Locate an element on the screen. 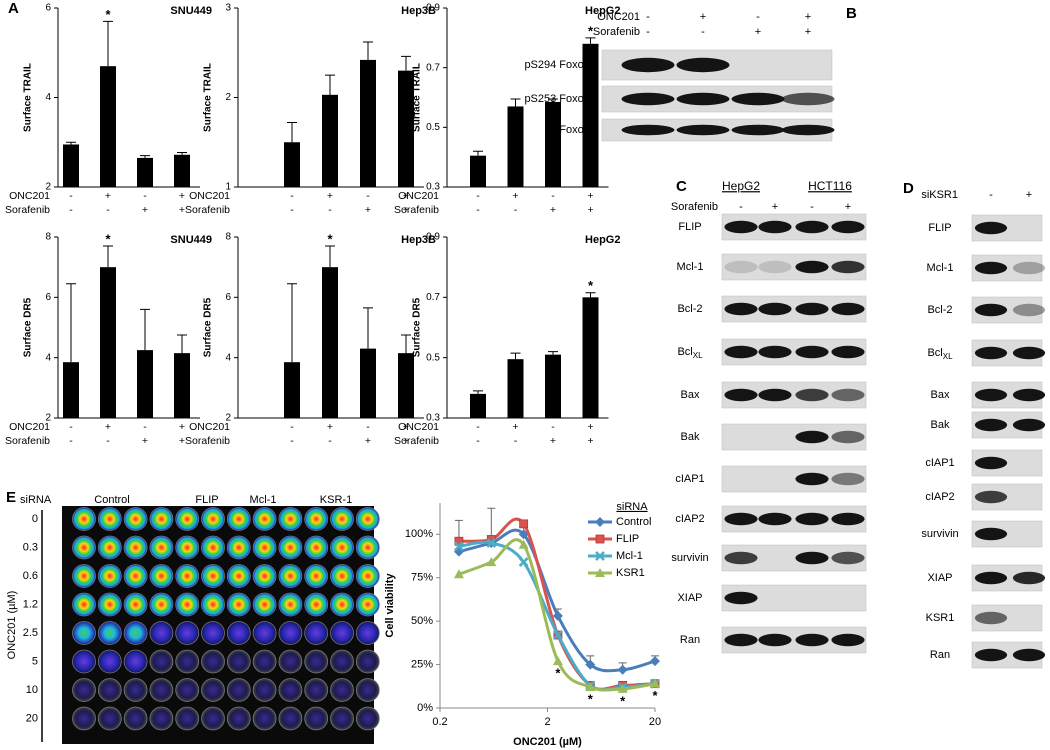  y-tick-label: 0.7 is located at coordinates (433, 67).